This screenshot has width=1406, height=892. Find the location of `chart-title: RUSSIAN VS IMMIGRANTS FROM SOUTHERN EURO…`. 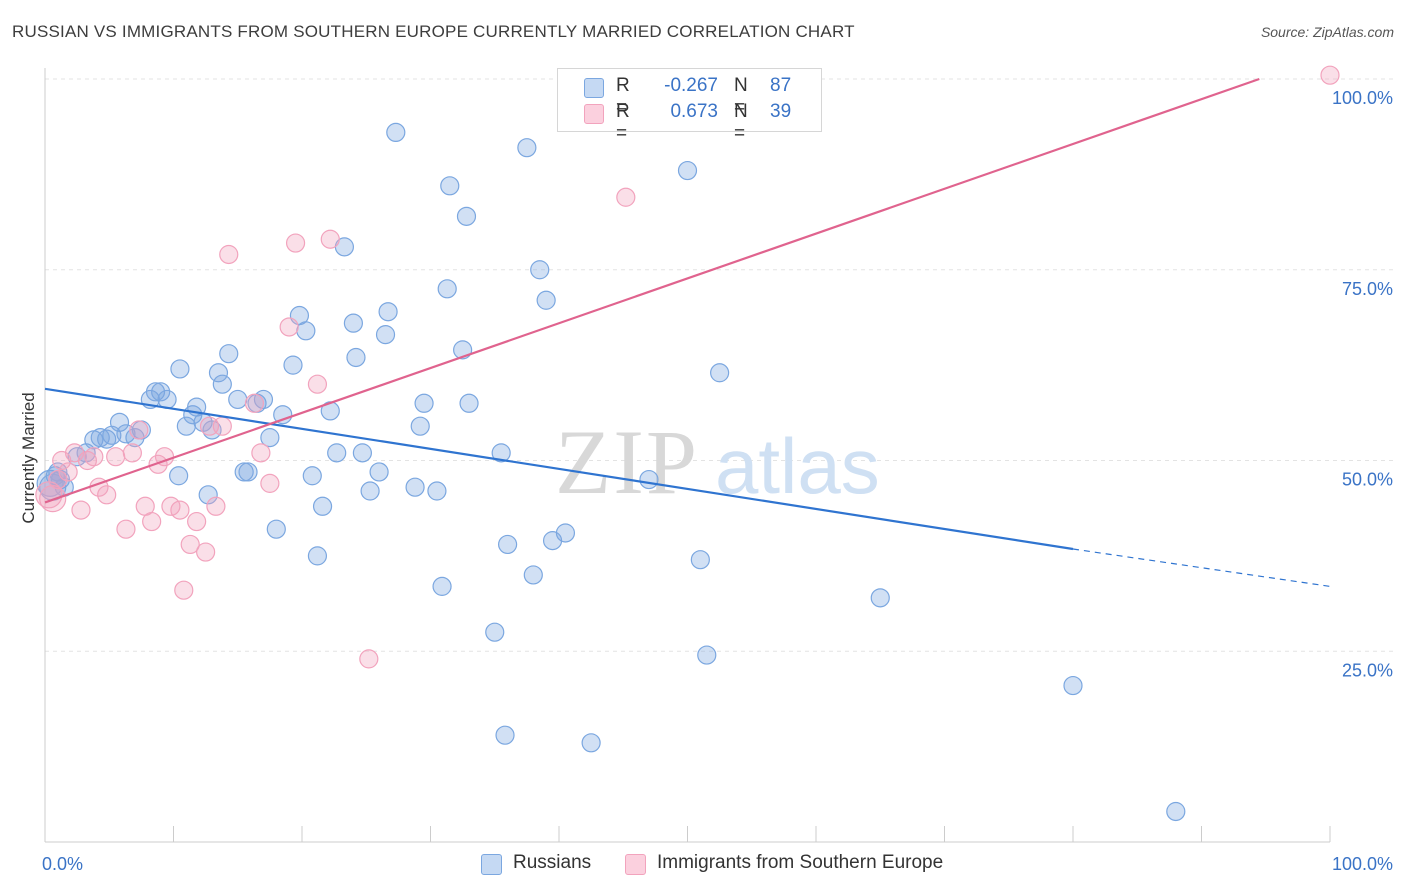

chart-title: RUSSIAN VS IMMIGRANTS FROM SOUTHERN EURO… is located at coordinates (433, 31).